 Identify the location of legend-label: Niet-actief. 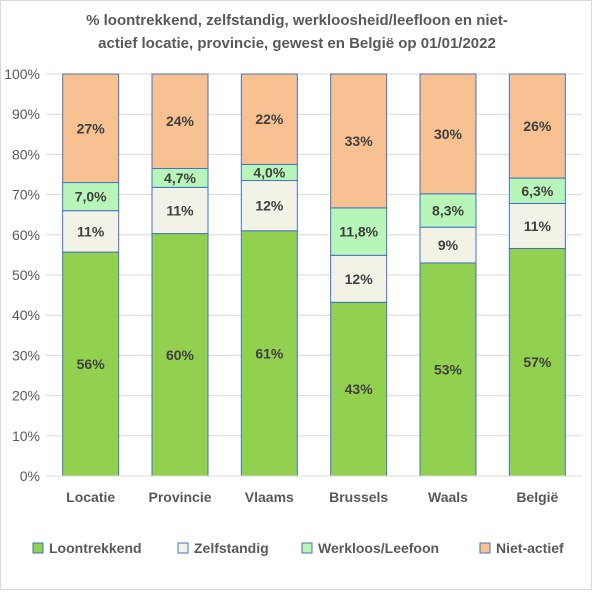
(530, 548).